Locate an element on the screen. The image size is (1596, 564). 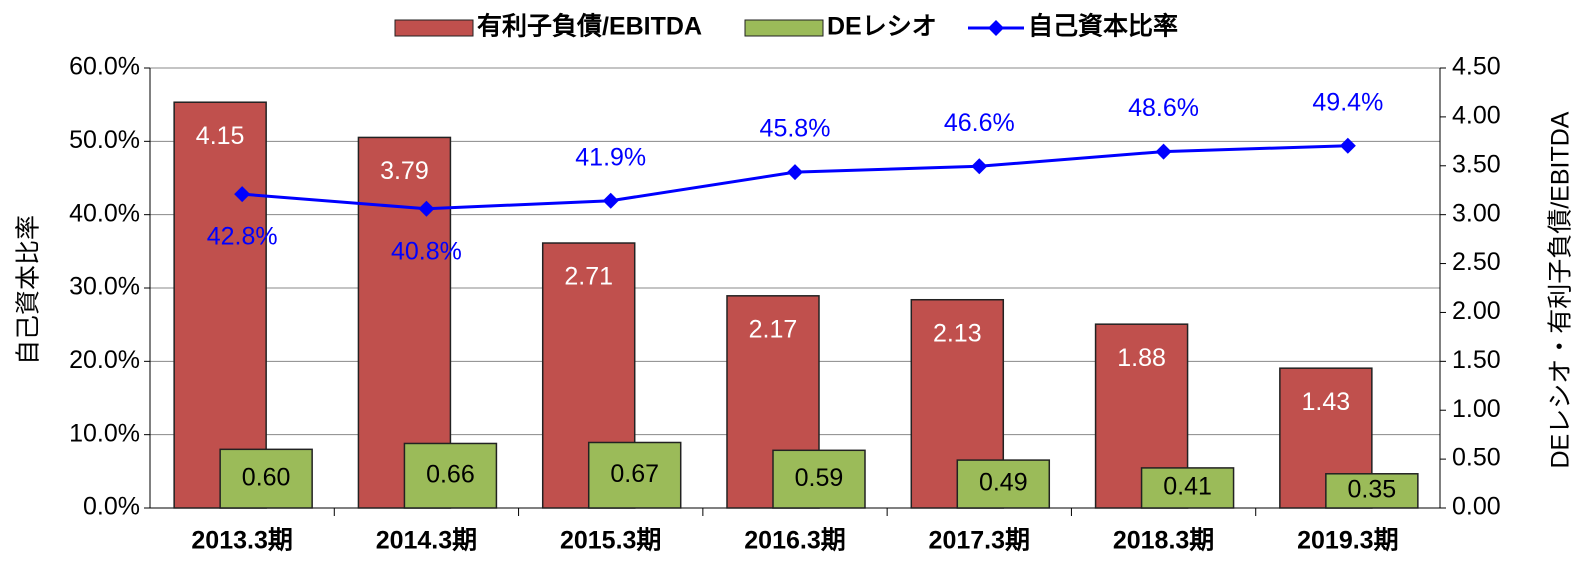
y2-axis-label: DEレシオ・有利子負債/EBITDA is located at coordinates (1561, 289).